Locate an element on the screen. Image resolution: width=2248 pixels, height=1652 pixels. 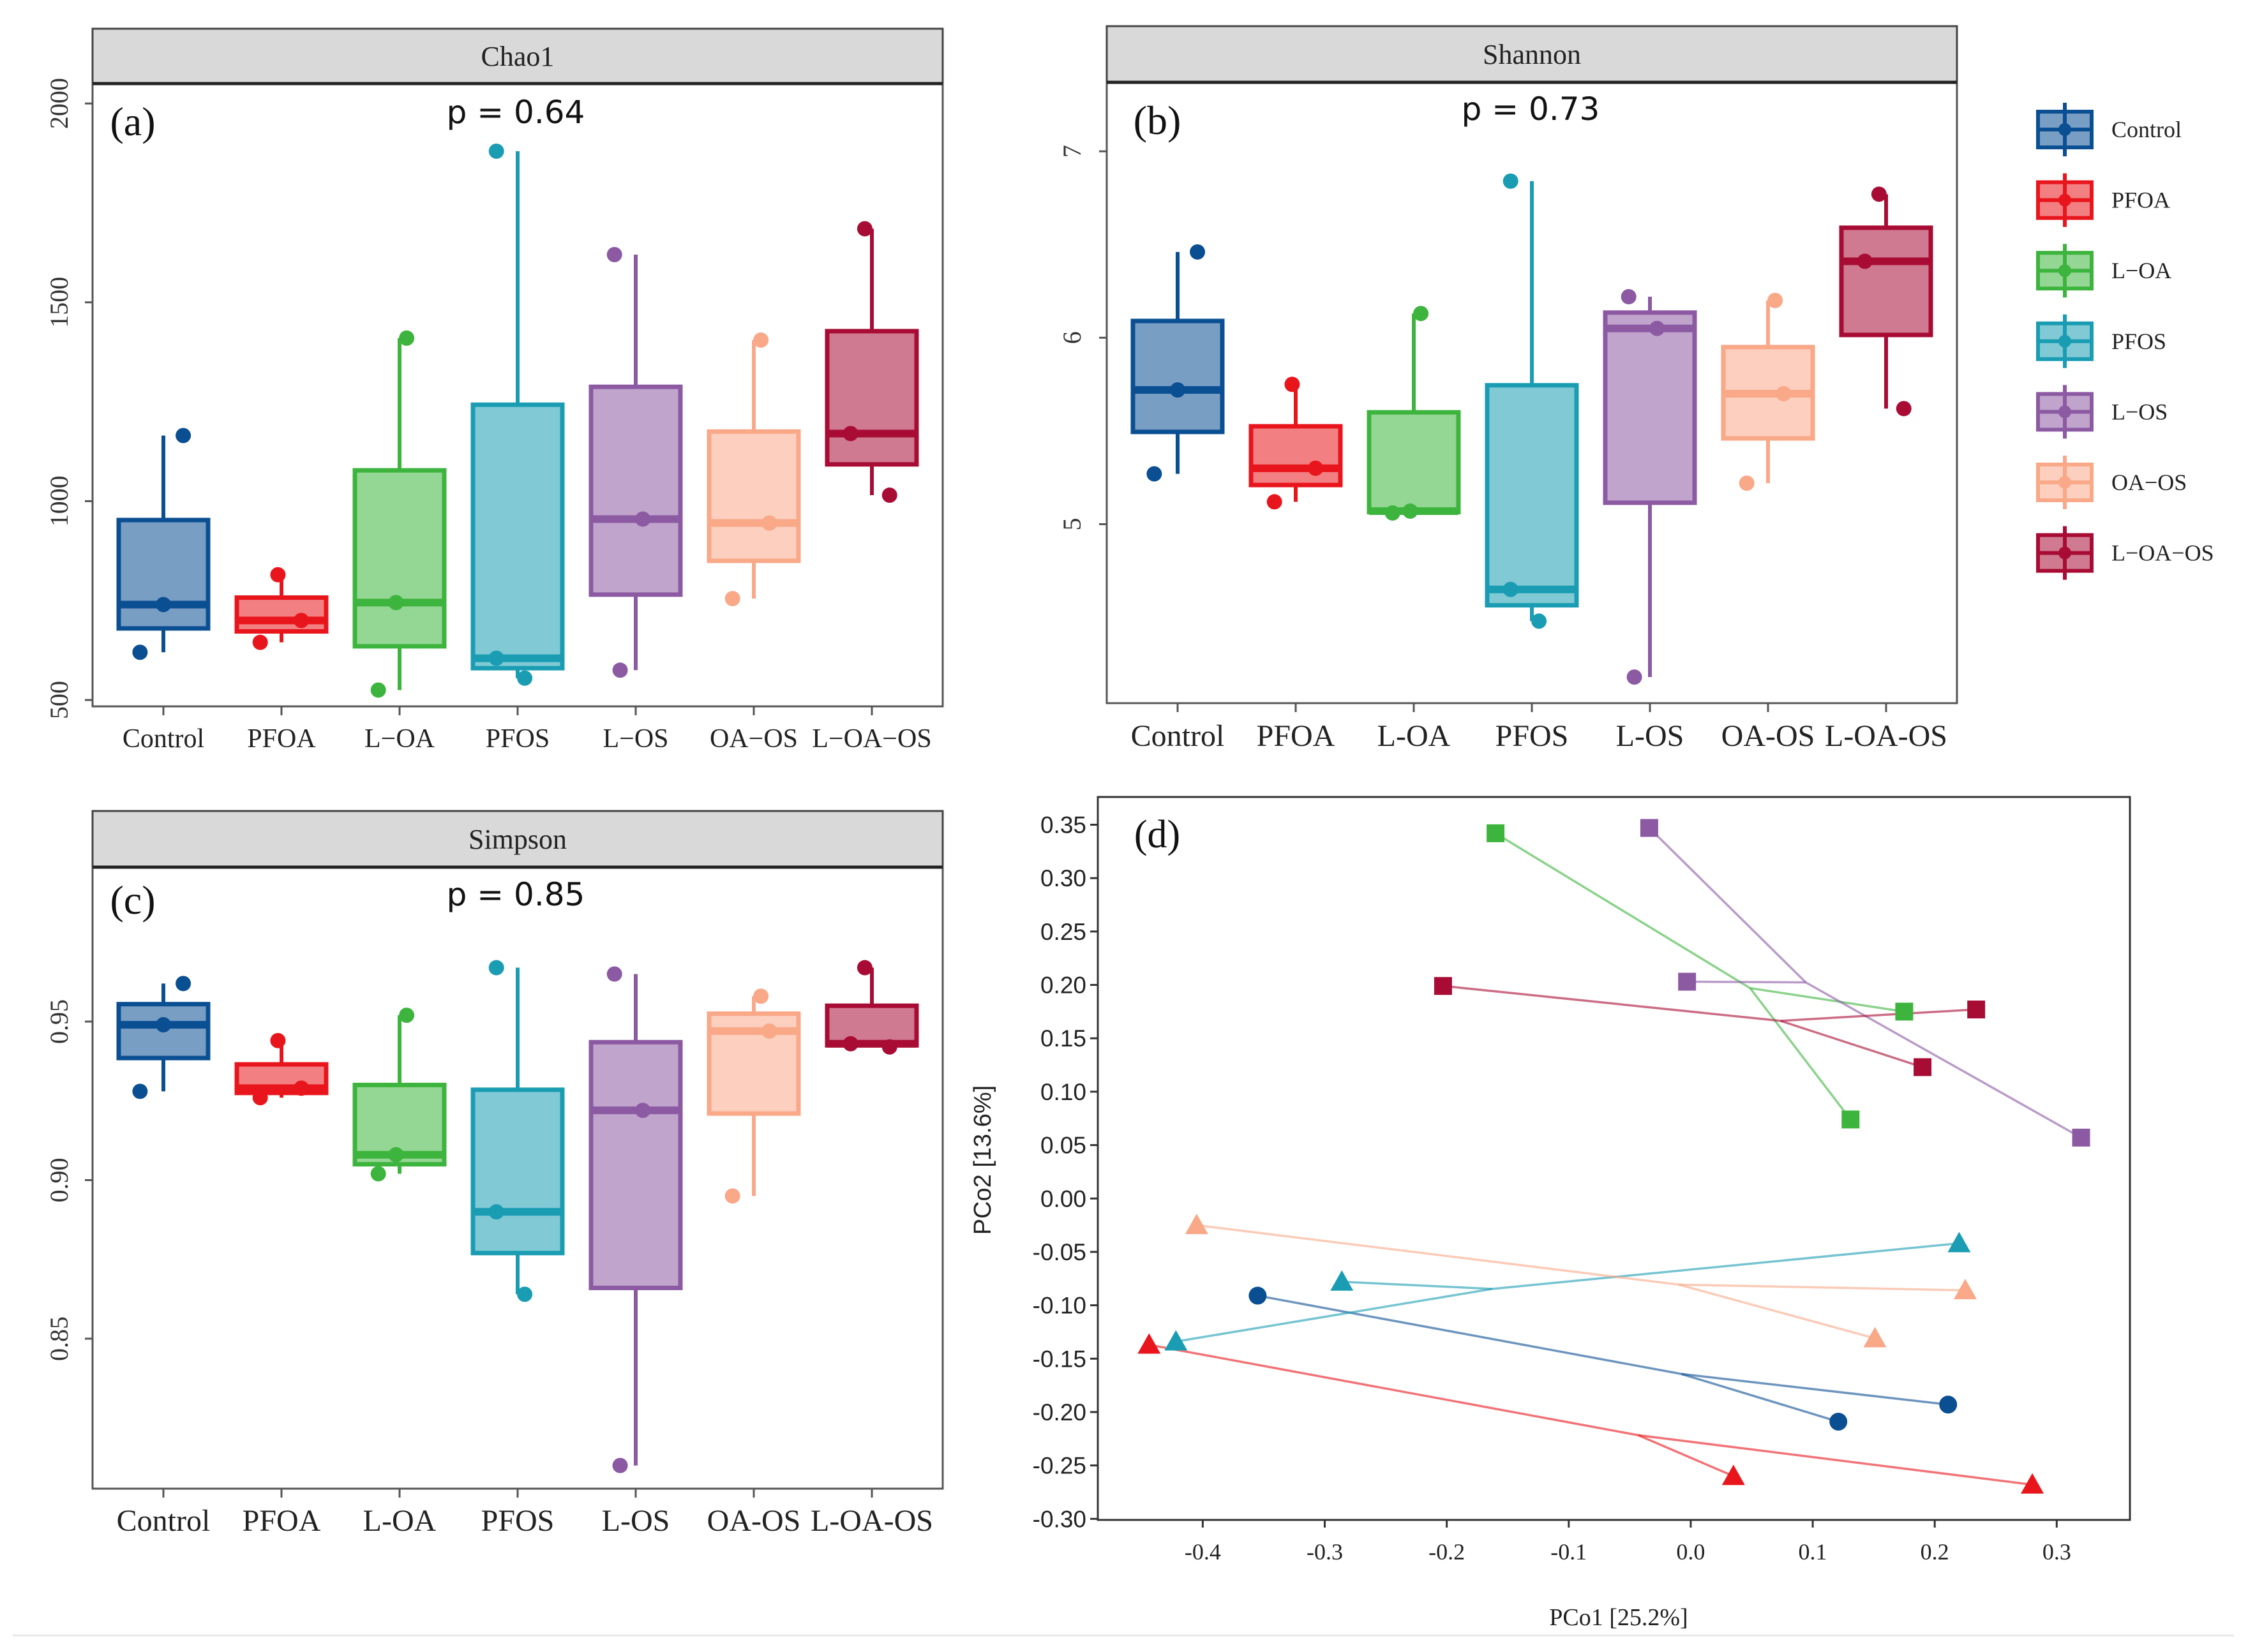
y-tick-label: 0.00 is located at coordinates (1063, 1199).